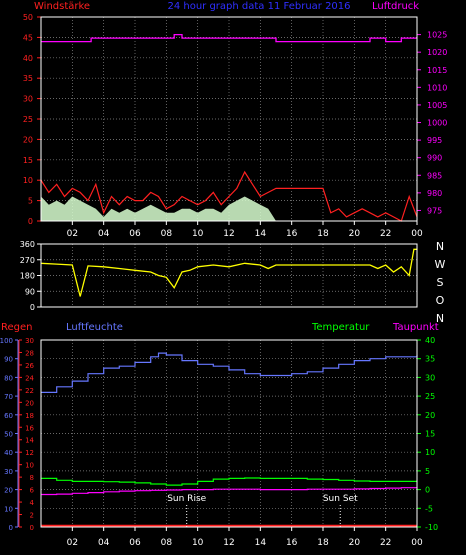 The image size is (466, 555). What do you see at coordinates (430, 359) in the screenshot?
I see `temperature-tick-label: 35` at bounding box center [430, 359].